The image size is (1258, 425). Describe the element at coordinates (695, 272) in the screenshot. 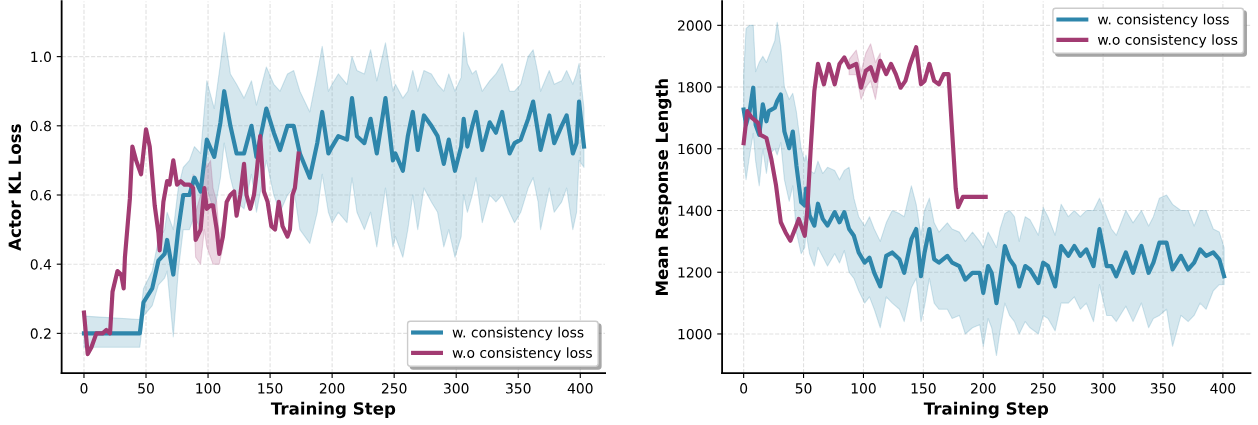

I see `y-tick-label: 1200` at that location.